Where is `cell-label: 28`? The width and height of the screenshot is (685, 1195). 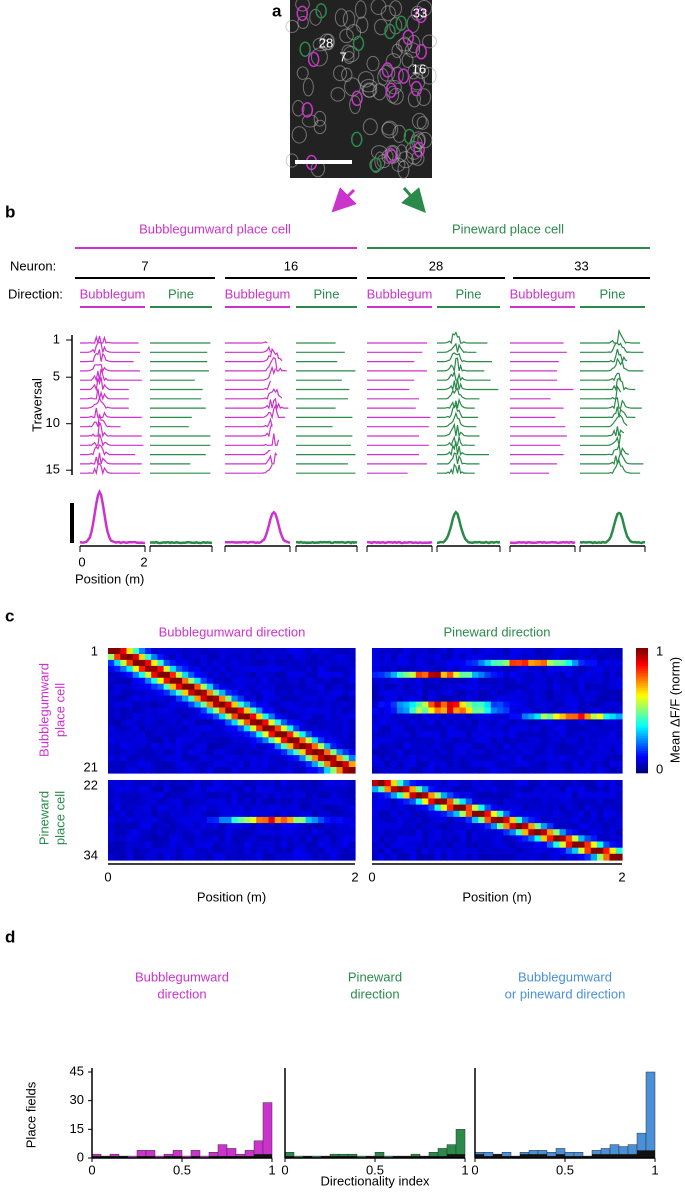 cell-label: 28 is located at coordinates (326, 42).